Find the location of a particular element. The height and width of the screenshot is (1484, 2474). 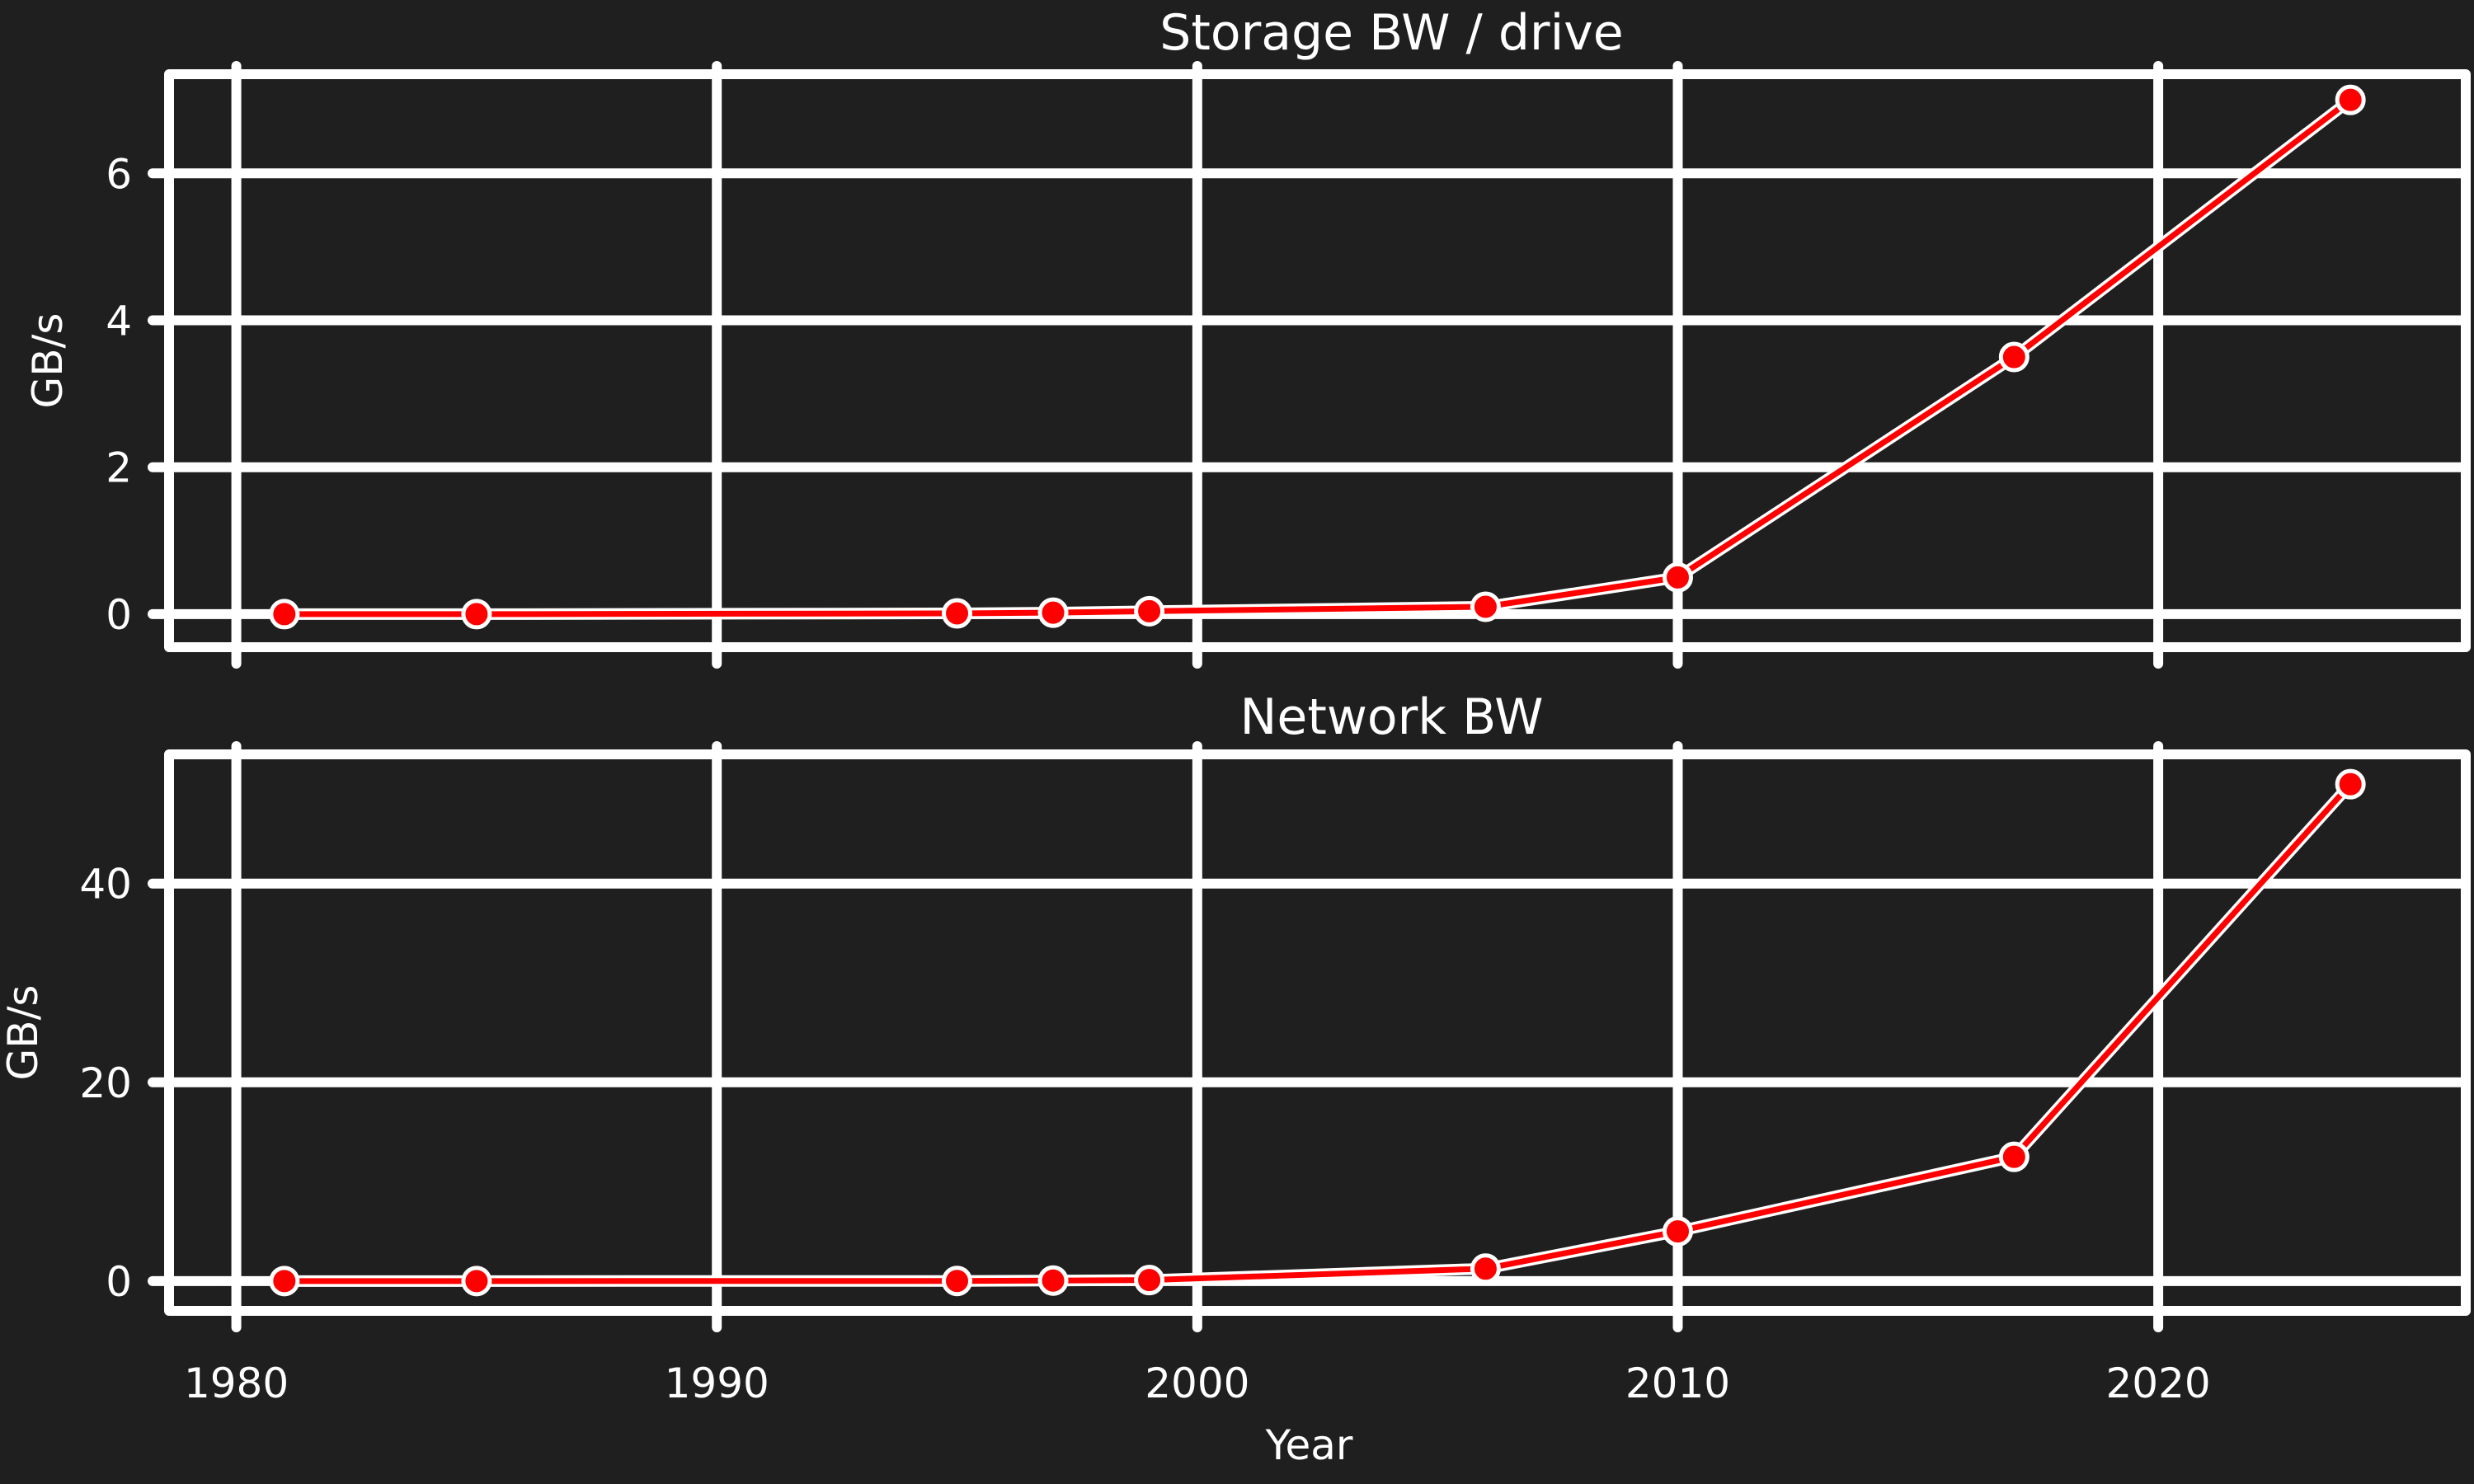

tick-labels: 0 2 4 6 is located at coordinates (119, 394).